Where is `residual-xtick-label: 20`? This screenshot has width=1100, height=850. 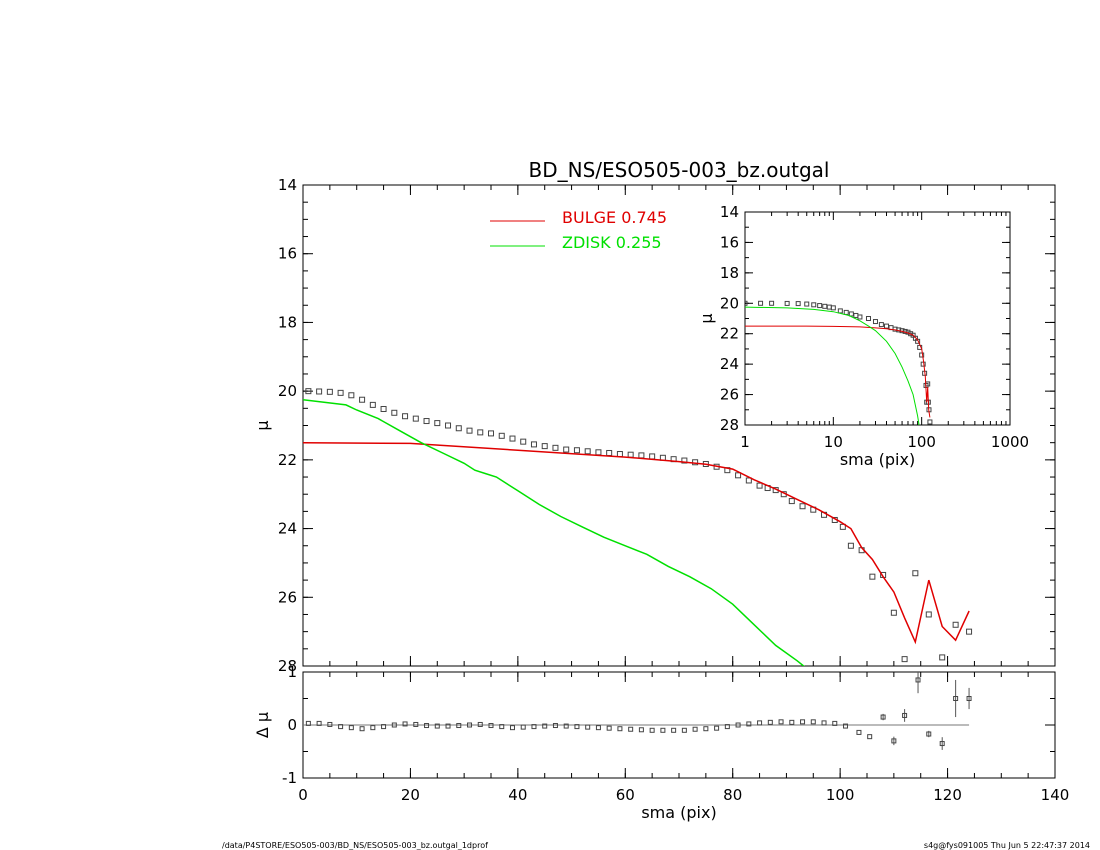 residual-xtick-label: 20 is located at coordinates (410, 795).